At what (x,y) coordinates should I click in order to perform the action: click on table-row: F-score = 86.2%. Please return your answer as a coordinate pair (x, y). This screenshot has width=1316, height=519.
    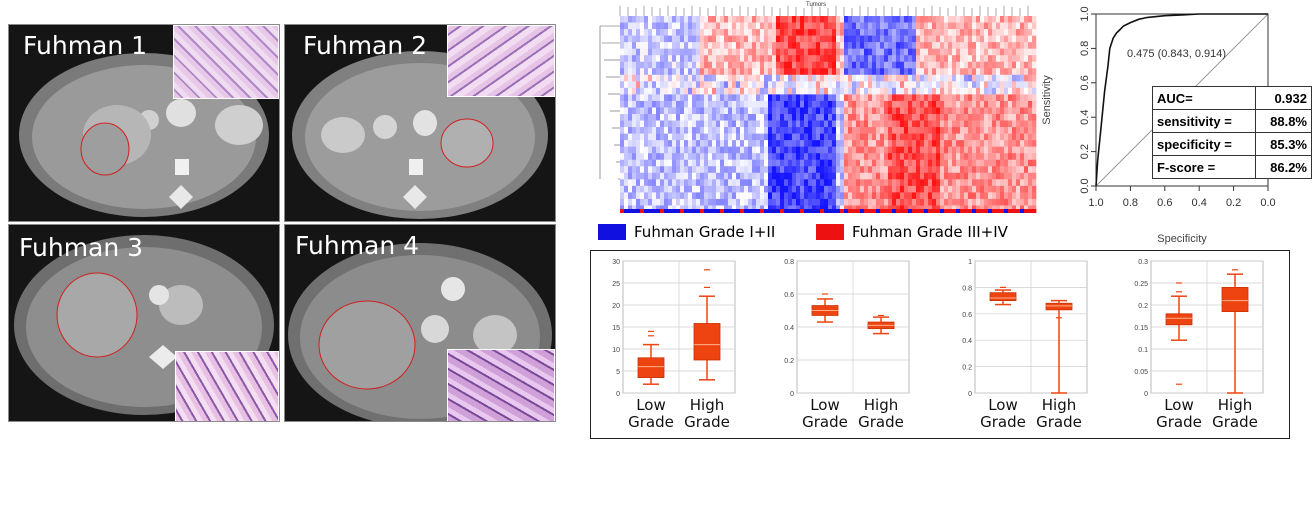
    Looking at the image, I should click on (1232, 167).